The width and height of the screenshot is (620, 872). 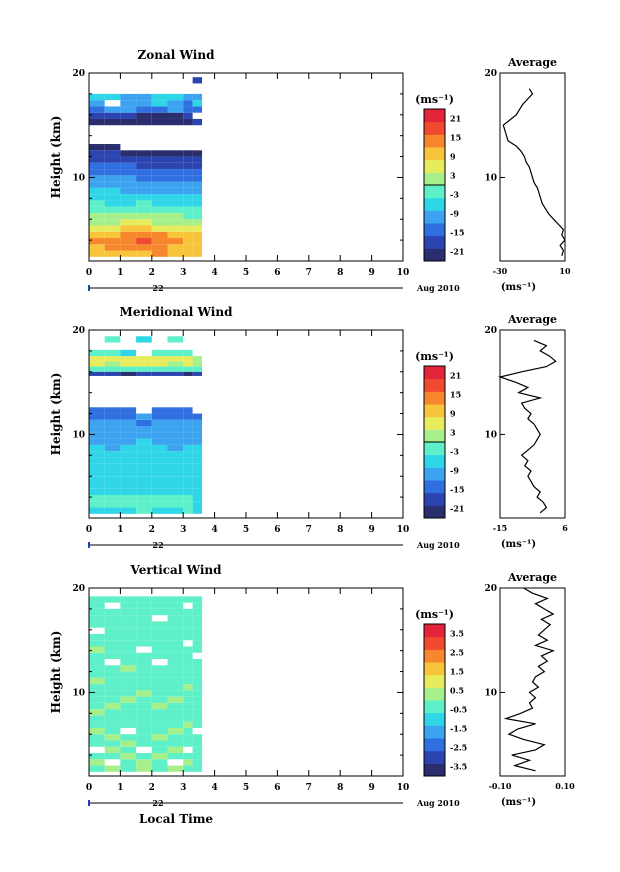 I want to click on average-y-tick-label: 20, so click(x=490, y=589).